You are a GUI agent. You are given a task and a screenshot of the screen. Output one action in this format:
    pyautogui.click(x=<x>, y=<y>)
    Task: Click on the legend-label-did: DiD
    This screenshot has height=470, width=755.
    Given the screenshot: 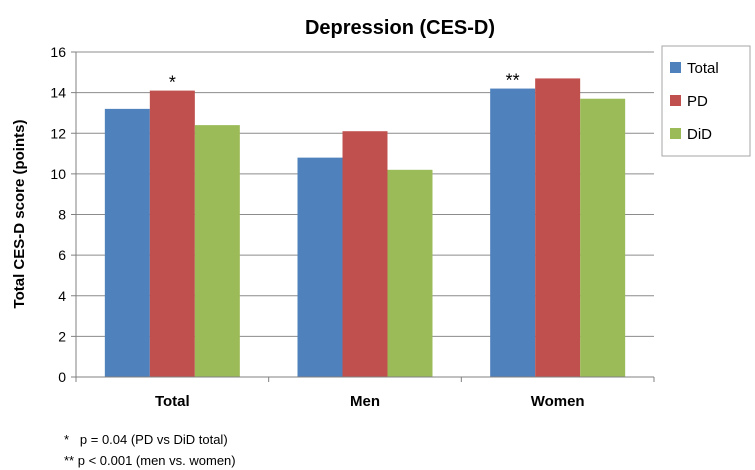 What is the action you would take?
    pyautogui.click(x=699, y=134)
    